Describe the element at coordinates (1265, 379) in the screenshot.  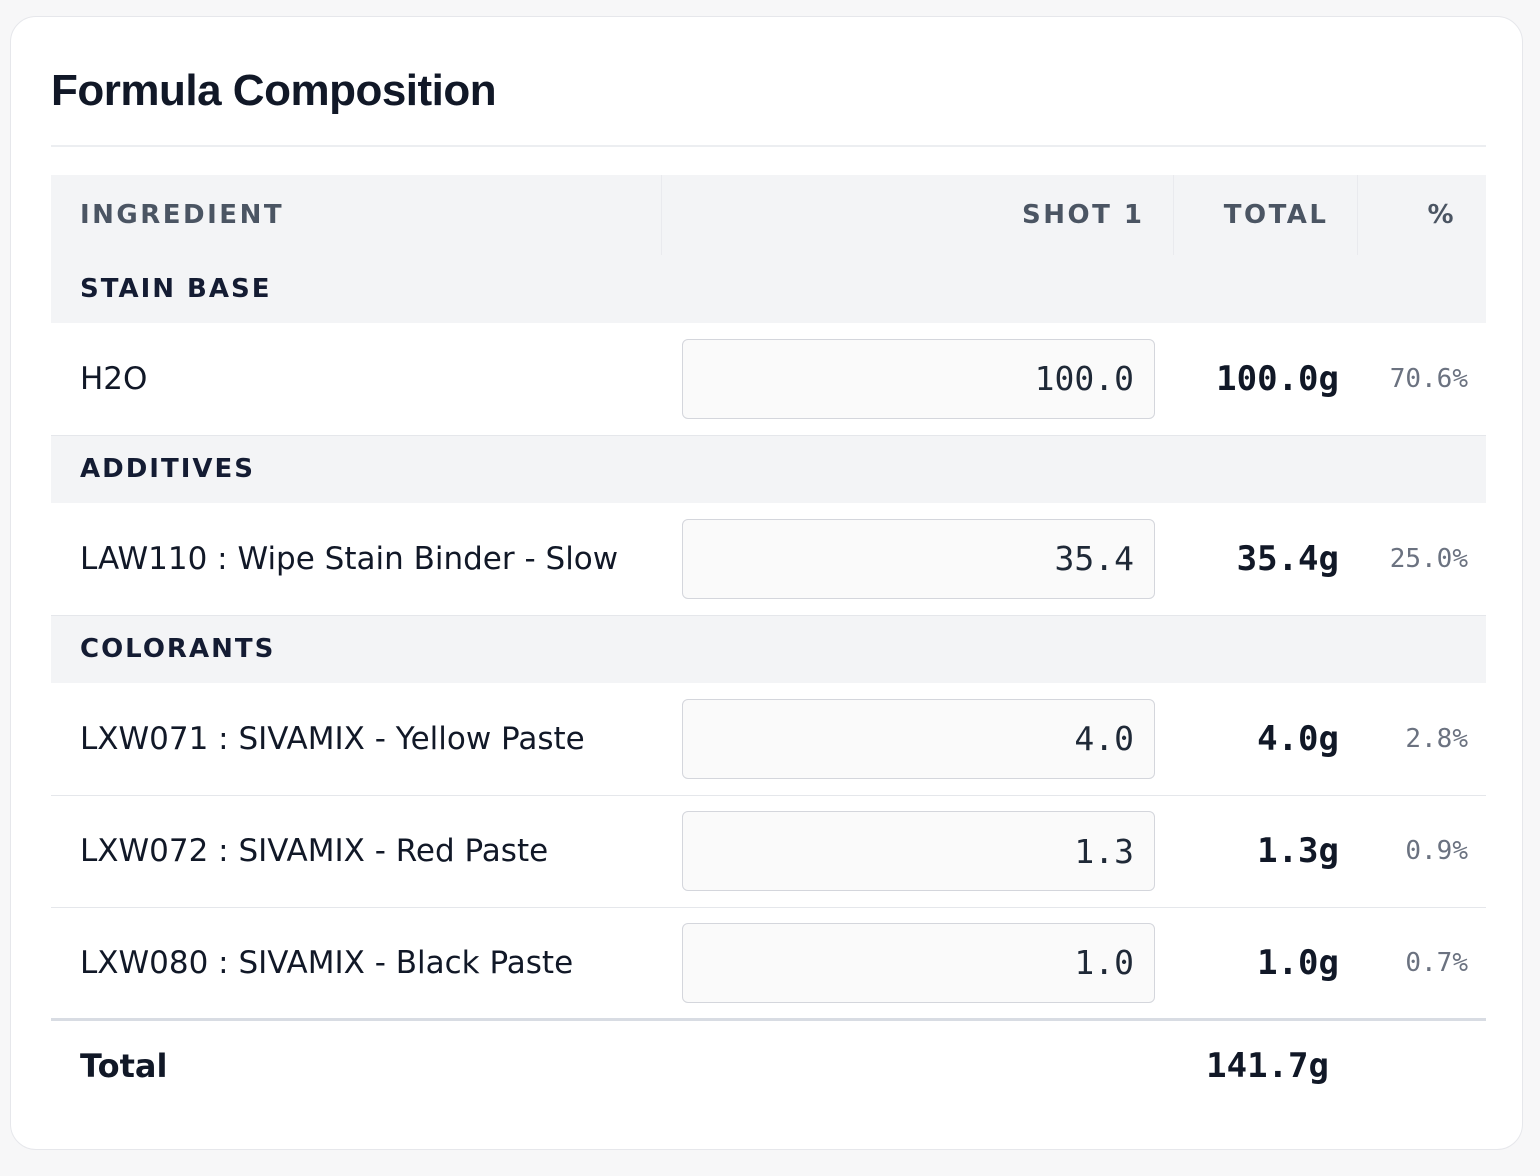
I see `ingredient-total: 100.0g` at that location.